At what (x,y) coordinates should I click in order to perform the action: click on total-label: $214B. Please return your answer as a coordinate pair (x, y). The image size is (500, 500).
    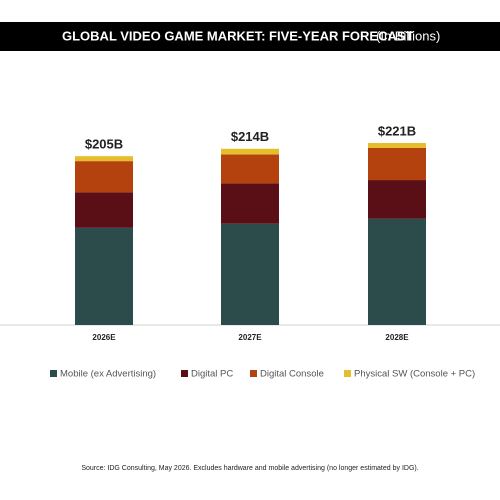
    Looking at the image, I should click on (250, 136).